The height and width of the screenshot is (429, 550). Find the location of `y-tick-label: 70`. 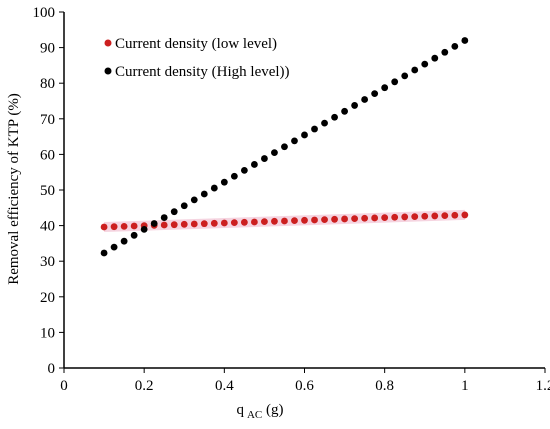

y-tick-label: 70 is located at coordinates (47, 120).